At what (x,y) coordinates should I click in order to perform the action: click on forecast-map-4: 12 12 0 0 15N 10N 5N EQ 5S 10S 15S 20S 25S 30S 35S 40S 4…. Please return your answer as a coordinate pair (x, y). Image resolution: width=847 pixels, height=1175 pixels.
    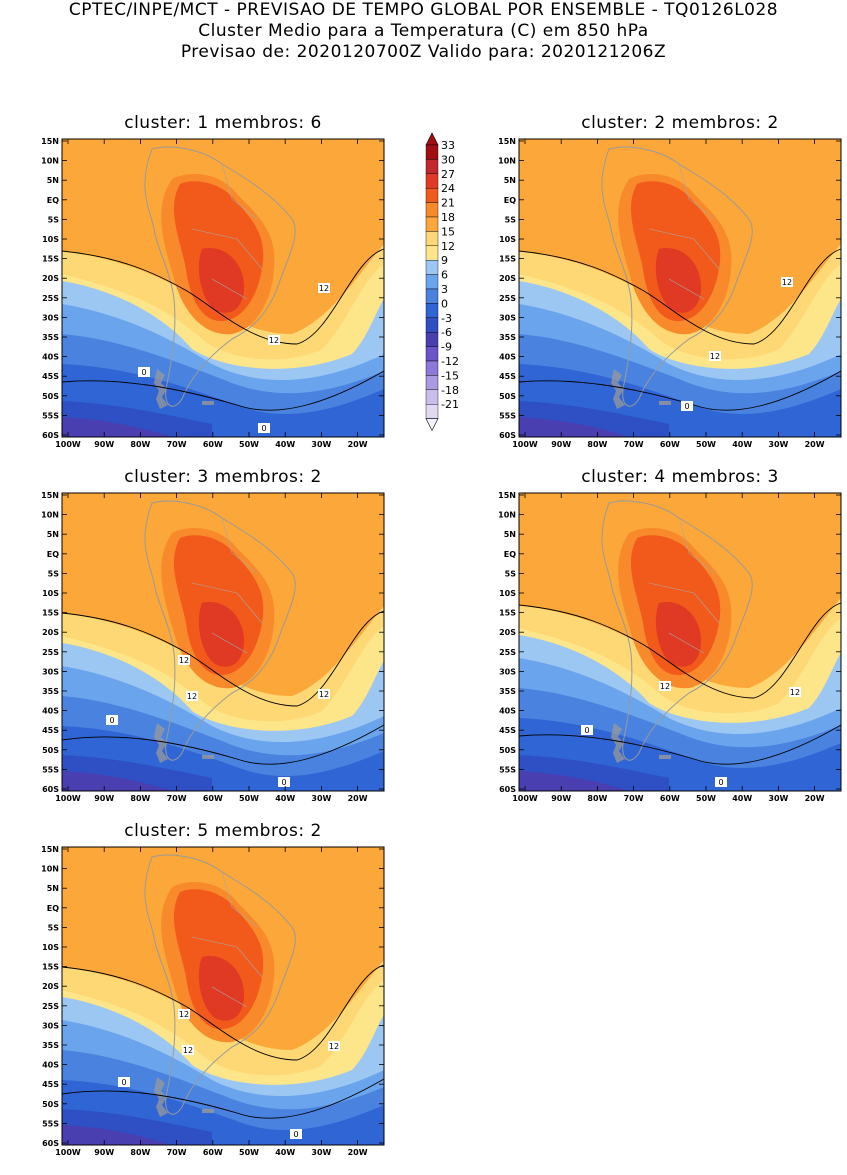
    Looking at the image, I should click on (670, 647).